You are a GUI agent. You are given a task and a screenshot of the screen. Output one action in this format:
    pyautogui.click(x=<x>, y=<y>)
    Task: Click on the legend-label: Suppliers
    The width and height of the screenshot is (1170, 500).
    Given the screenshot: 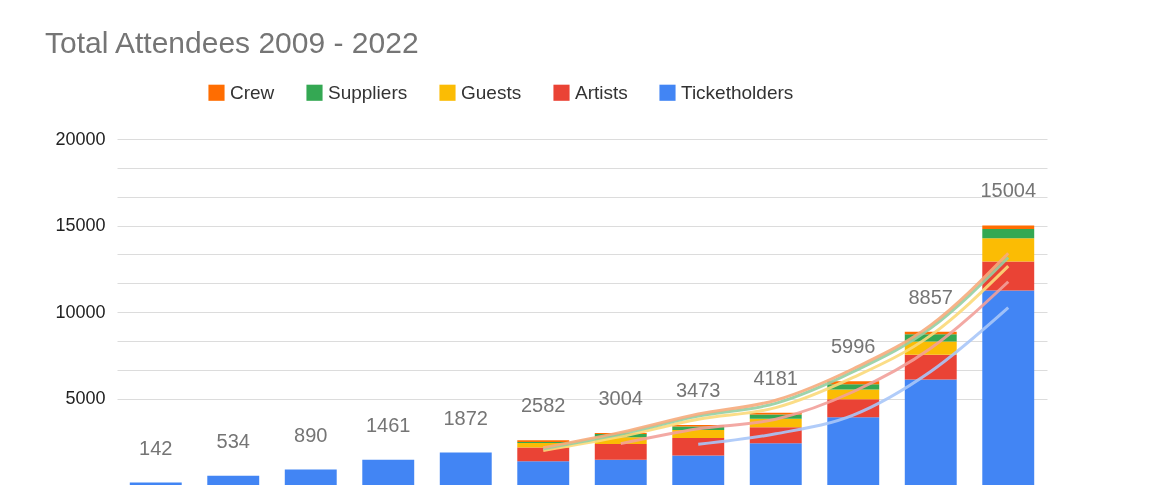 What is the action you would take?
    pyautogui.click(x=368, y=92)
    